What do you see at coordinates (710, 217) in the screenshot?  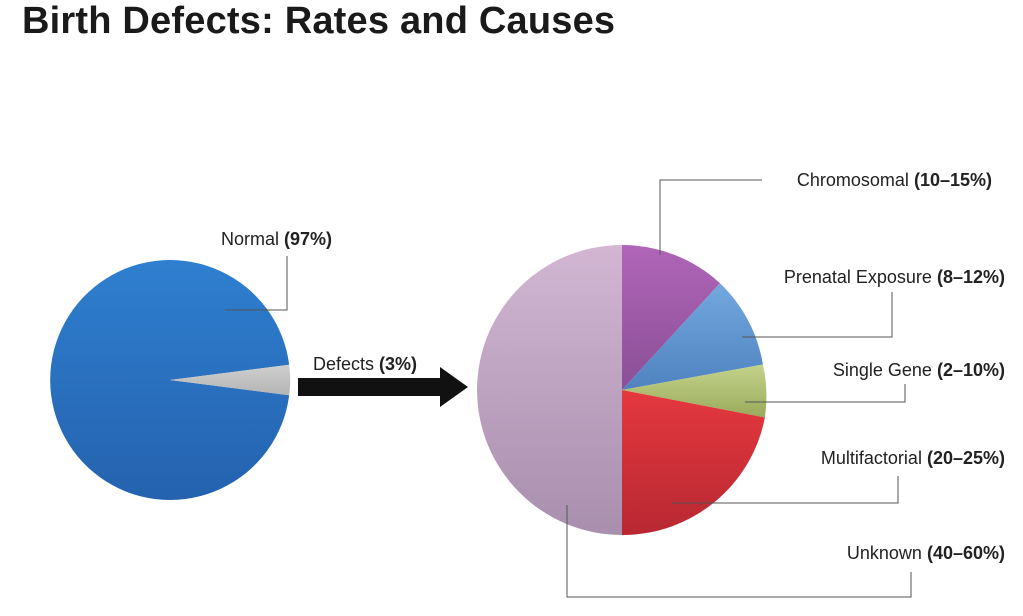 I see `leader-chromosomal` at bounding box center [710, 217].